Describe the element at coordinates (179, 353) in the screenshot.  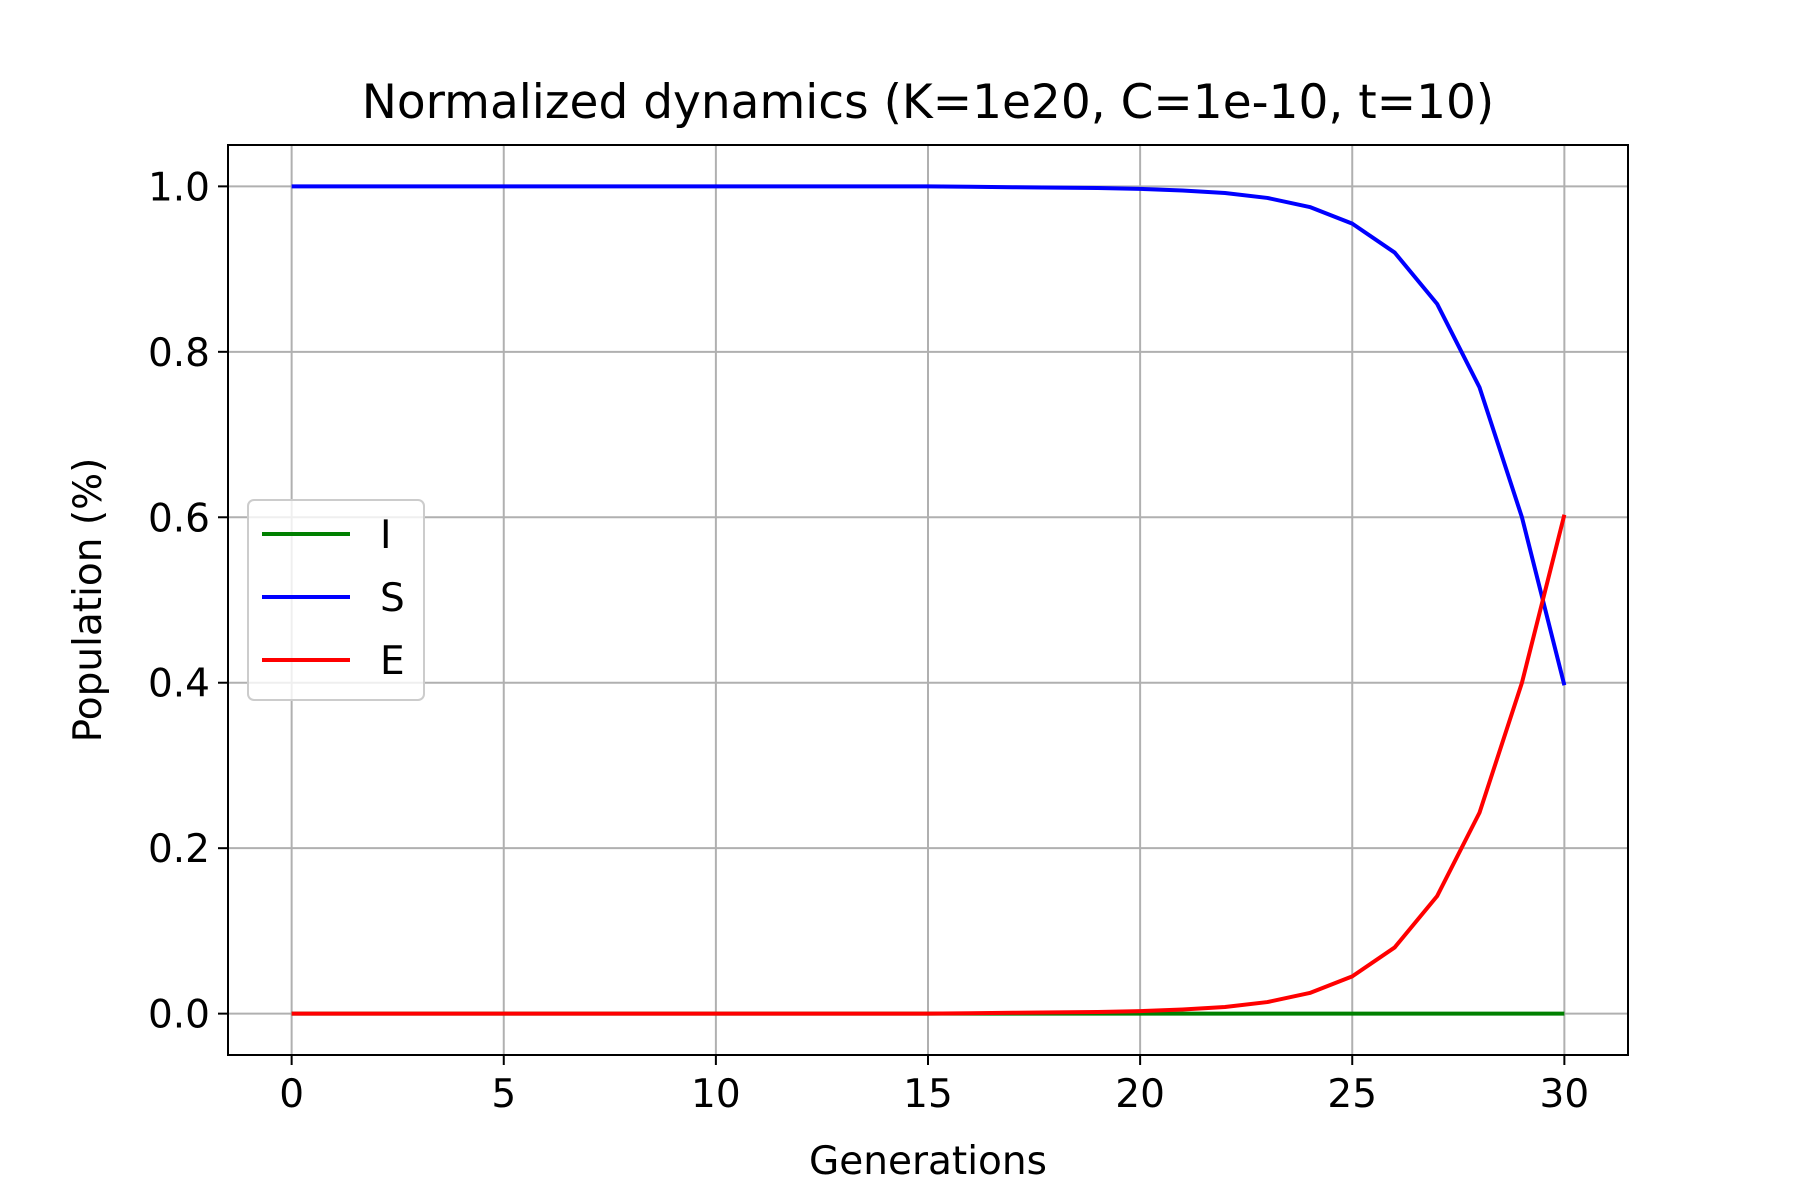
I see `y-tick-label-4: 0.8` at that location.